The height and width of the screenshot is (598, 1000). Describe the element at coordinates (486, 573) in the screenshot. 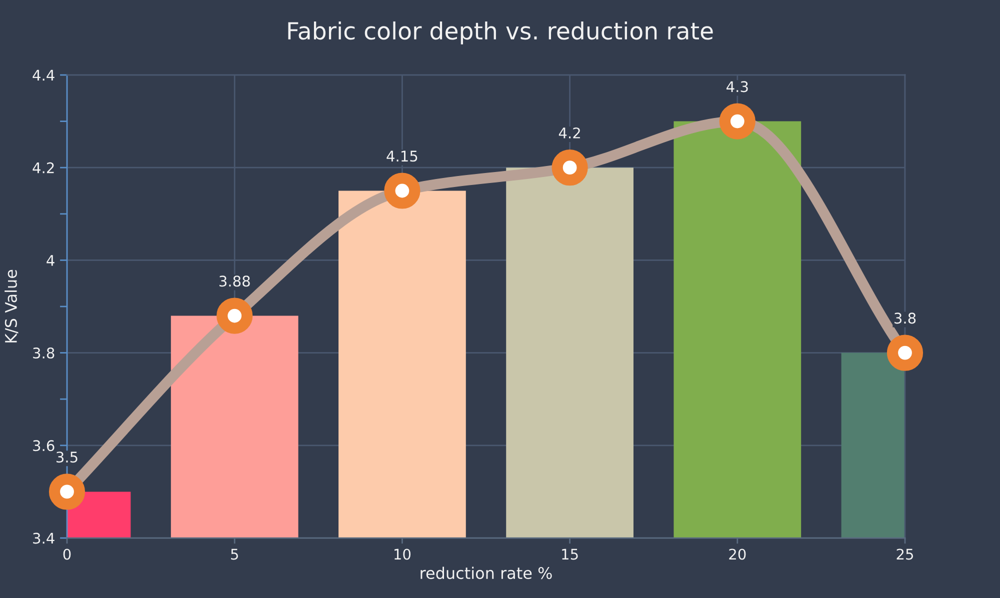

I see `x-axis-title: reduction rate %` at that location.